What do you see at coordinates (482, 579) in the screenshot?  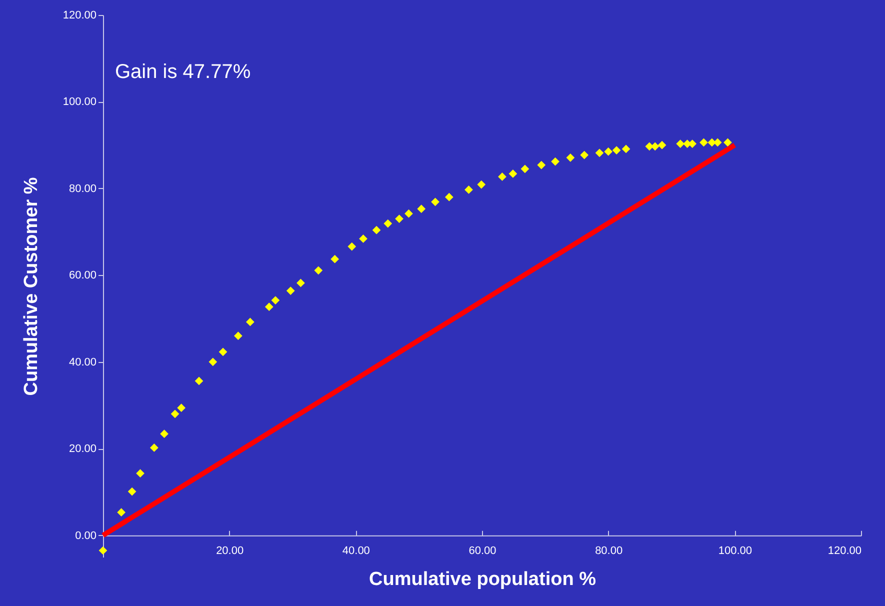 I see `x-axis-title: Cumulative population %` at bounding box center [482, 579].